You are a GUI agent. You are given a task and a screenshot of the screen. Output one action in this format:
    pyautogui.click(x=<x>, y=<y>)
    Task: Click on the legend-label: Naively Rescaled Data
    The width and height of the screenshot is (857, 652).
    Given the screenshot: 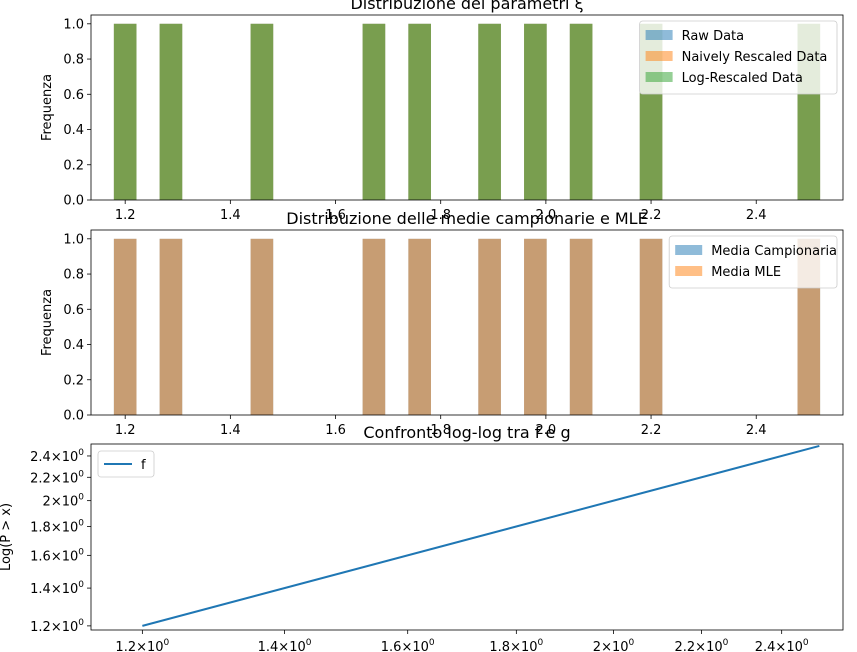 What is the action you would take?
    pyautogui.click(x=755, y=57)
    